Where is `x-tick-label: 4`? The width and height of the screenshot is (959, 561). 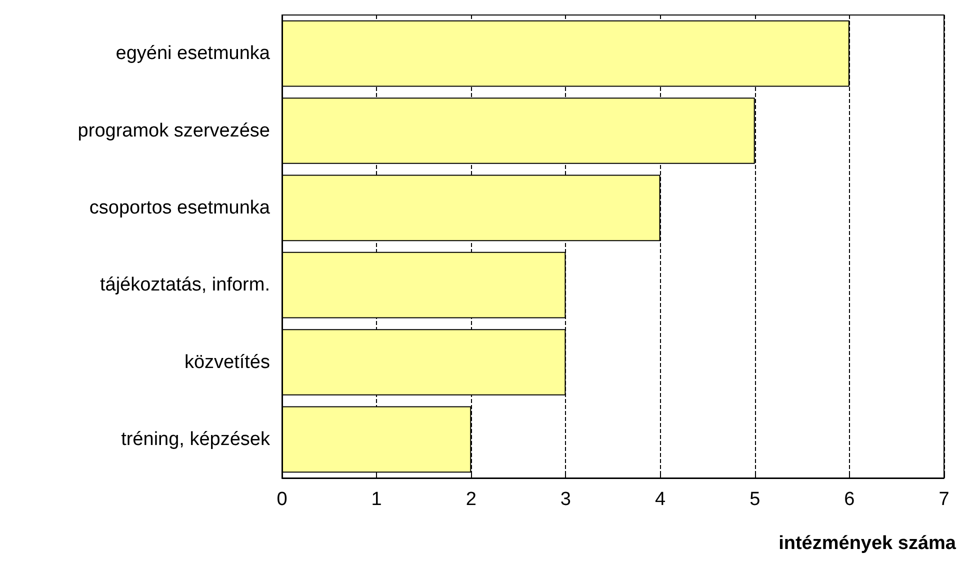
x-tick-label: 4 is located at coordinates (660, 499).